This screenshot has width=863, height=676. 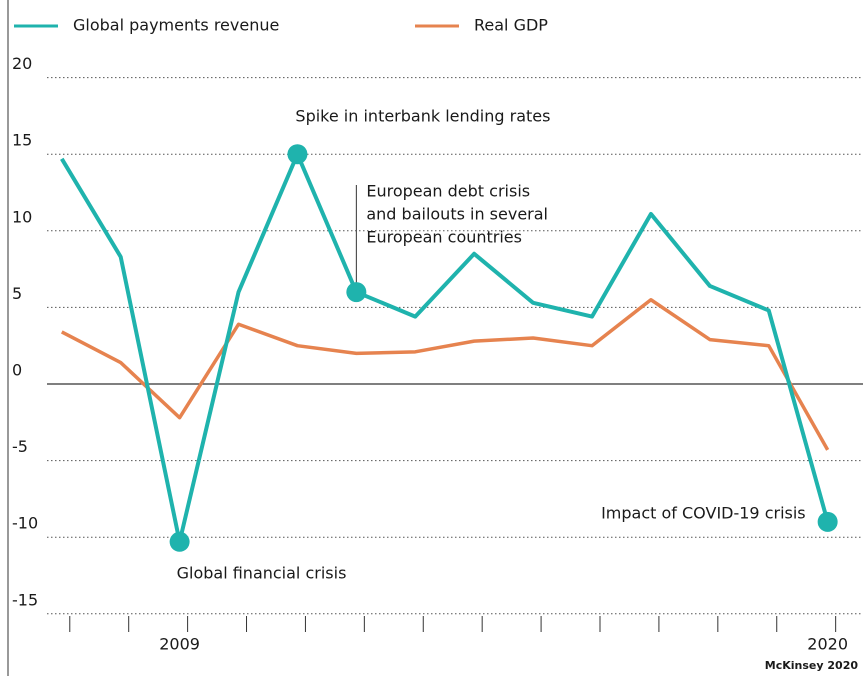 I want to click on annotation: European countries, so click(x=444, y=237).